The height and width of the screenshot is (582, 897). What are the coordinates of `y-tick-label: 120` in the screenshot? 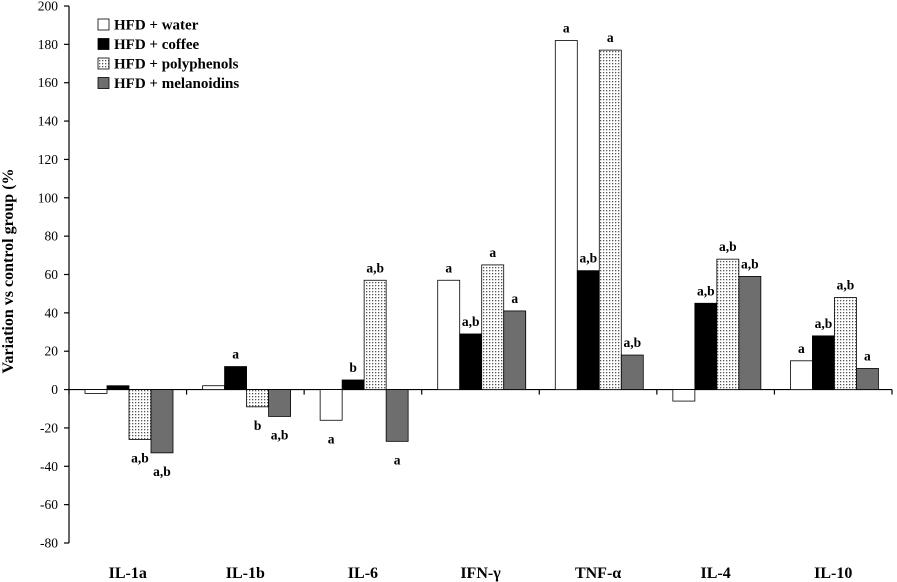 It's located at (48, 159).